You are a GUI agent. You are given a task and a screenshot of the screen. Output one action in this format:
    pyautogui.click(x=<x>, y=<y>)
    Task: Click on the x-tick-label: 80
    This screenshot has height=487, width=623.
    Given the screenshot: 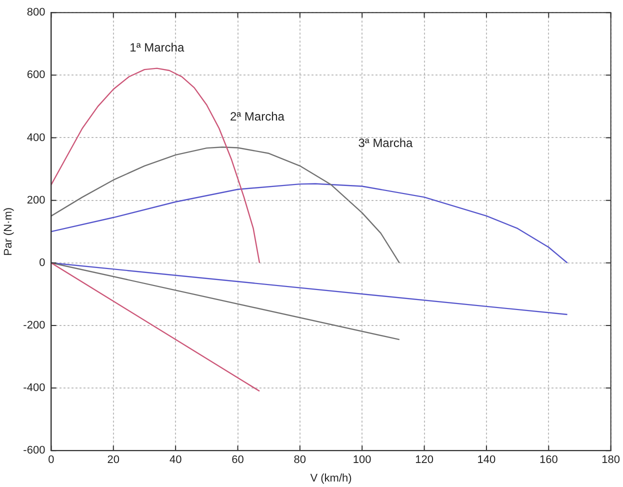 What is the action you would take?
    pyautogui.click(x=300, y=460)
    